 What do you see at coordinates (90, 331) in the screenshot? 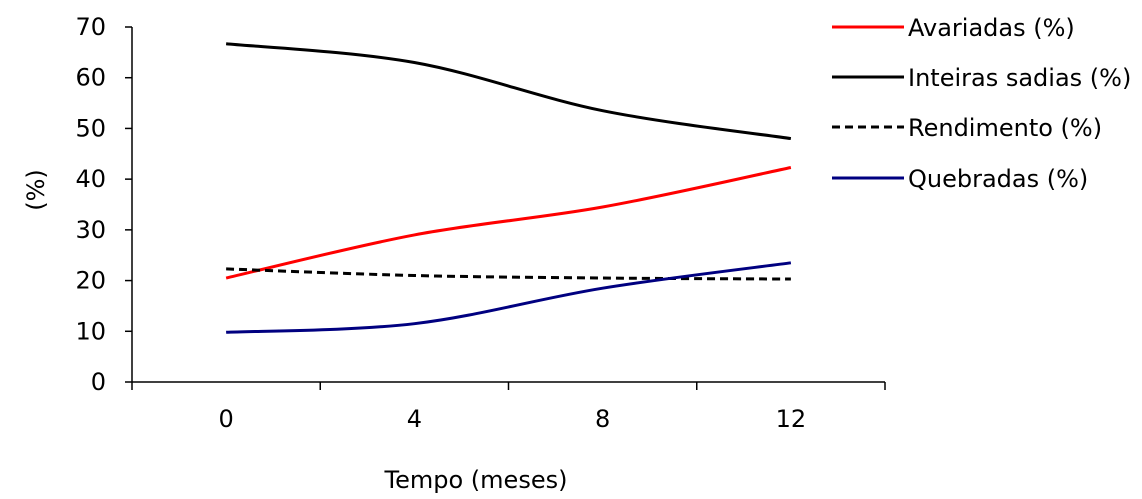
I see `y-tick-label: 10` at bounding box center [90, 331].